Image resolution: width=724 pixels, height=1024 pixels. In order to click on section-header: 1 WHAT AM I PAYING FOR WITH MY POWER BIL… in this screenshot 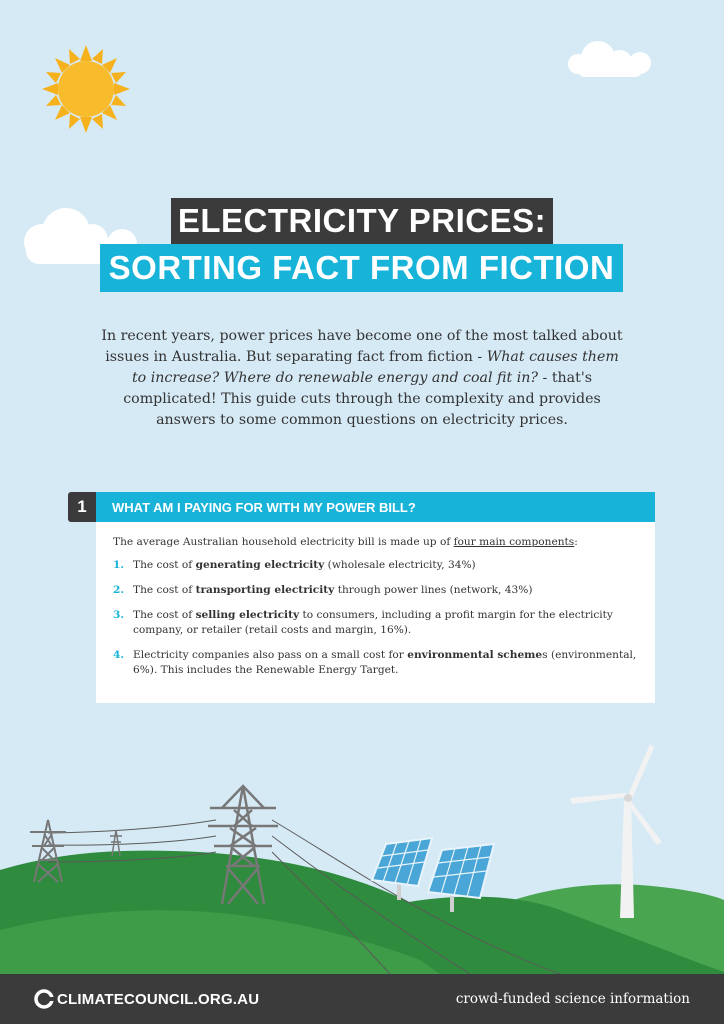, I will do `click(361, 507)`.